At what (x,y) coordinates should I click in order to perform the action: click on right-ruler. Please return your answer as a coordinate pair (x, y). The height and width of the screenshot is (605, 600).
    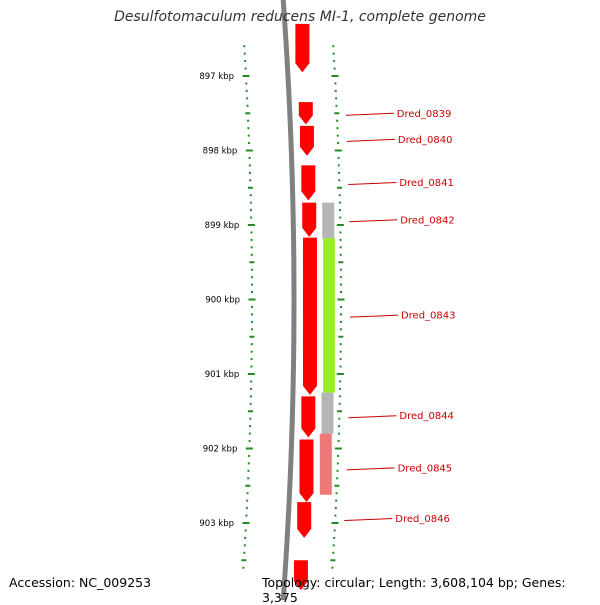
    Looking at the image, I should click on (337, 307).